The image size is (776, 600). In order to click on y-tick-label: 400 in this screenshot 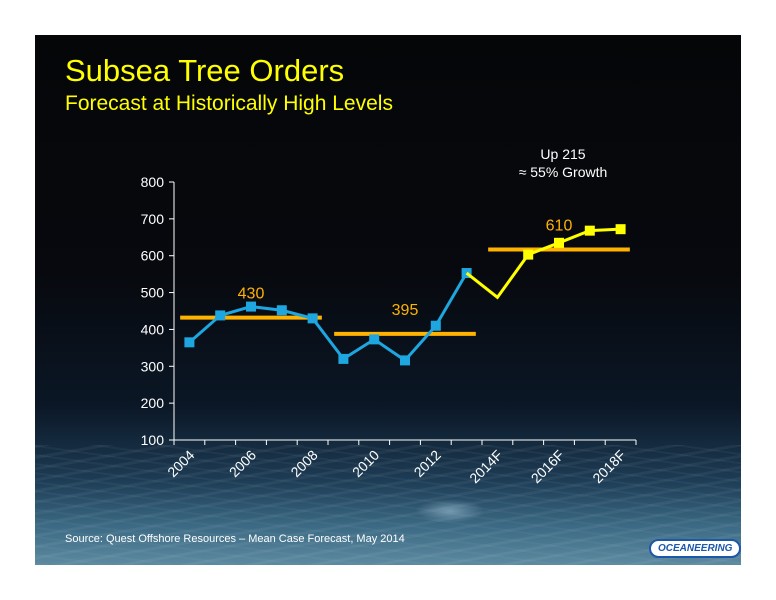, I will do `click(153, 329)`.